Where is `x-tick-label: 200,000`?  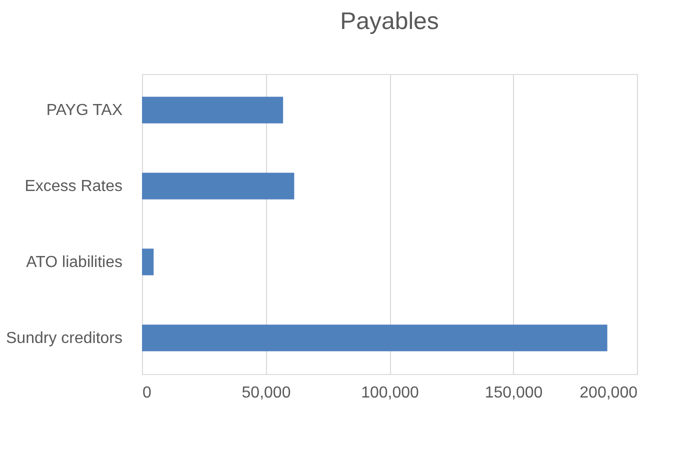 x-tick-label: 200,000 is located at coordinates (609, 393).